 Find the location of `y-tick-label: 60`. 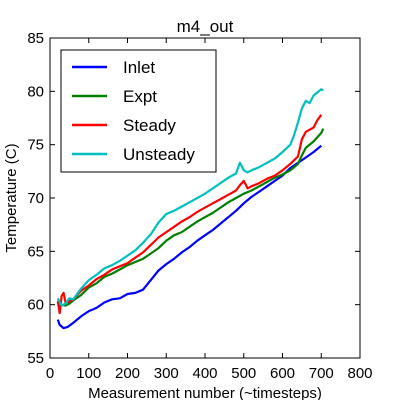

y-tick-label: 60 is located at coordinates (35, 305).